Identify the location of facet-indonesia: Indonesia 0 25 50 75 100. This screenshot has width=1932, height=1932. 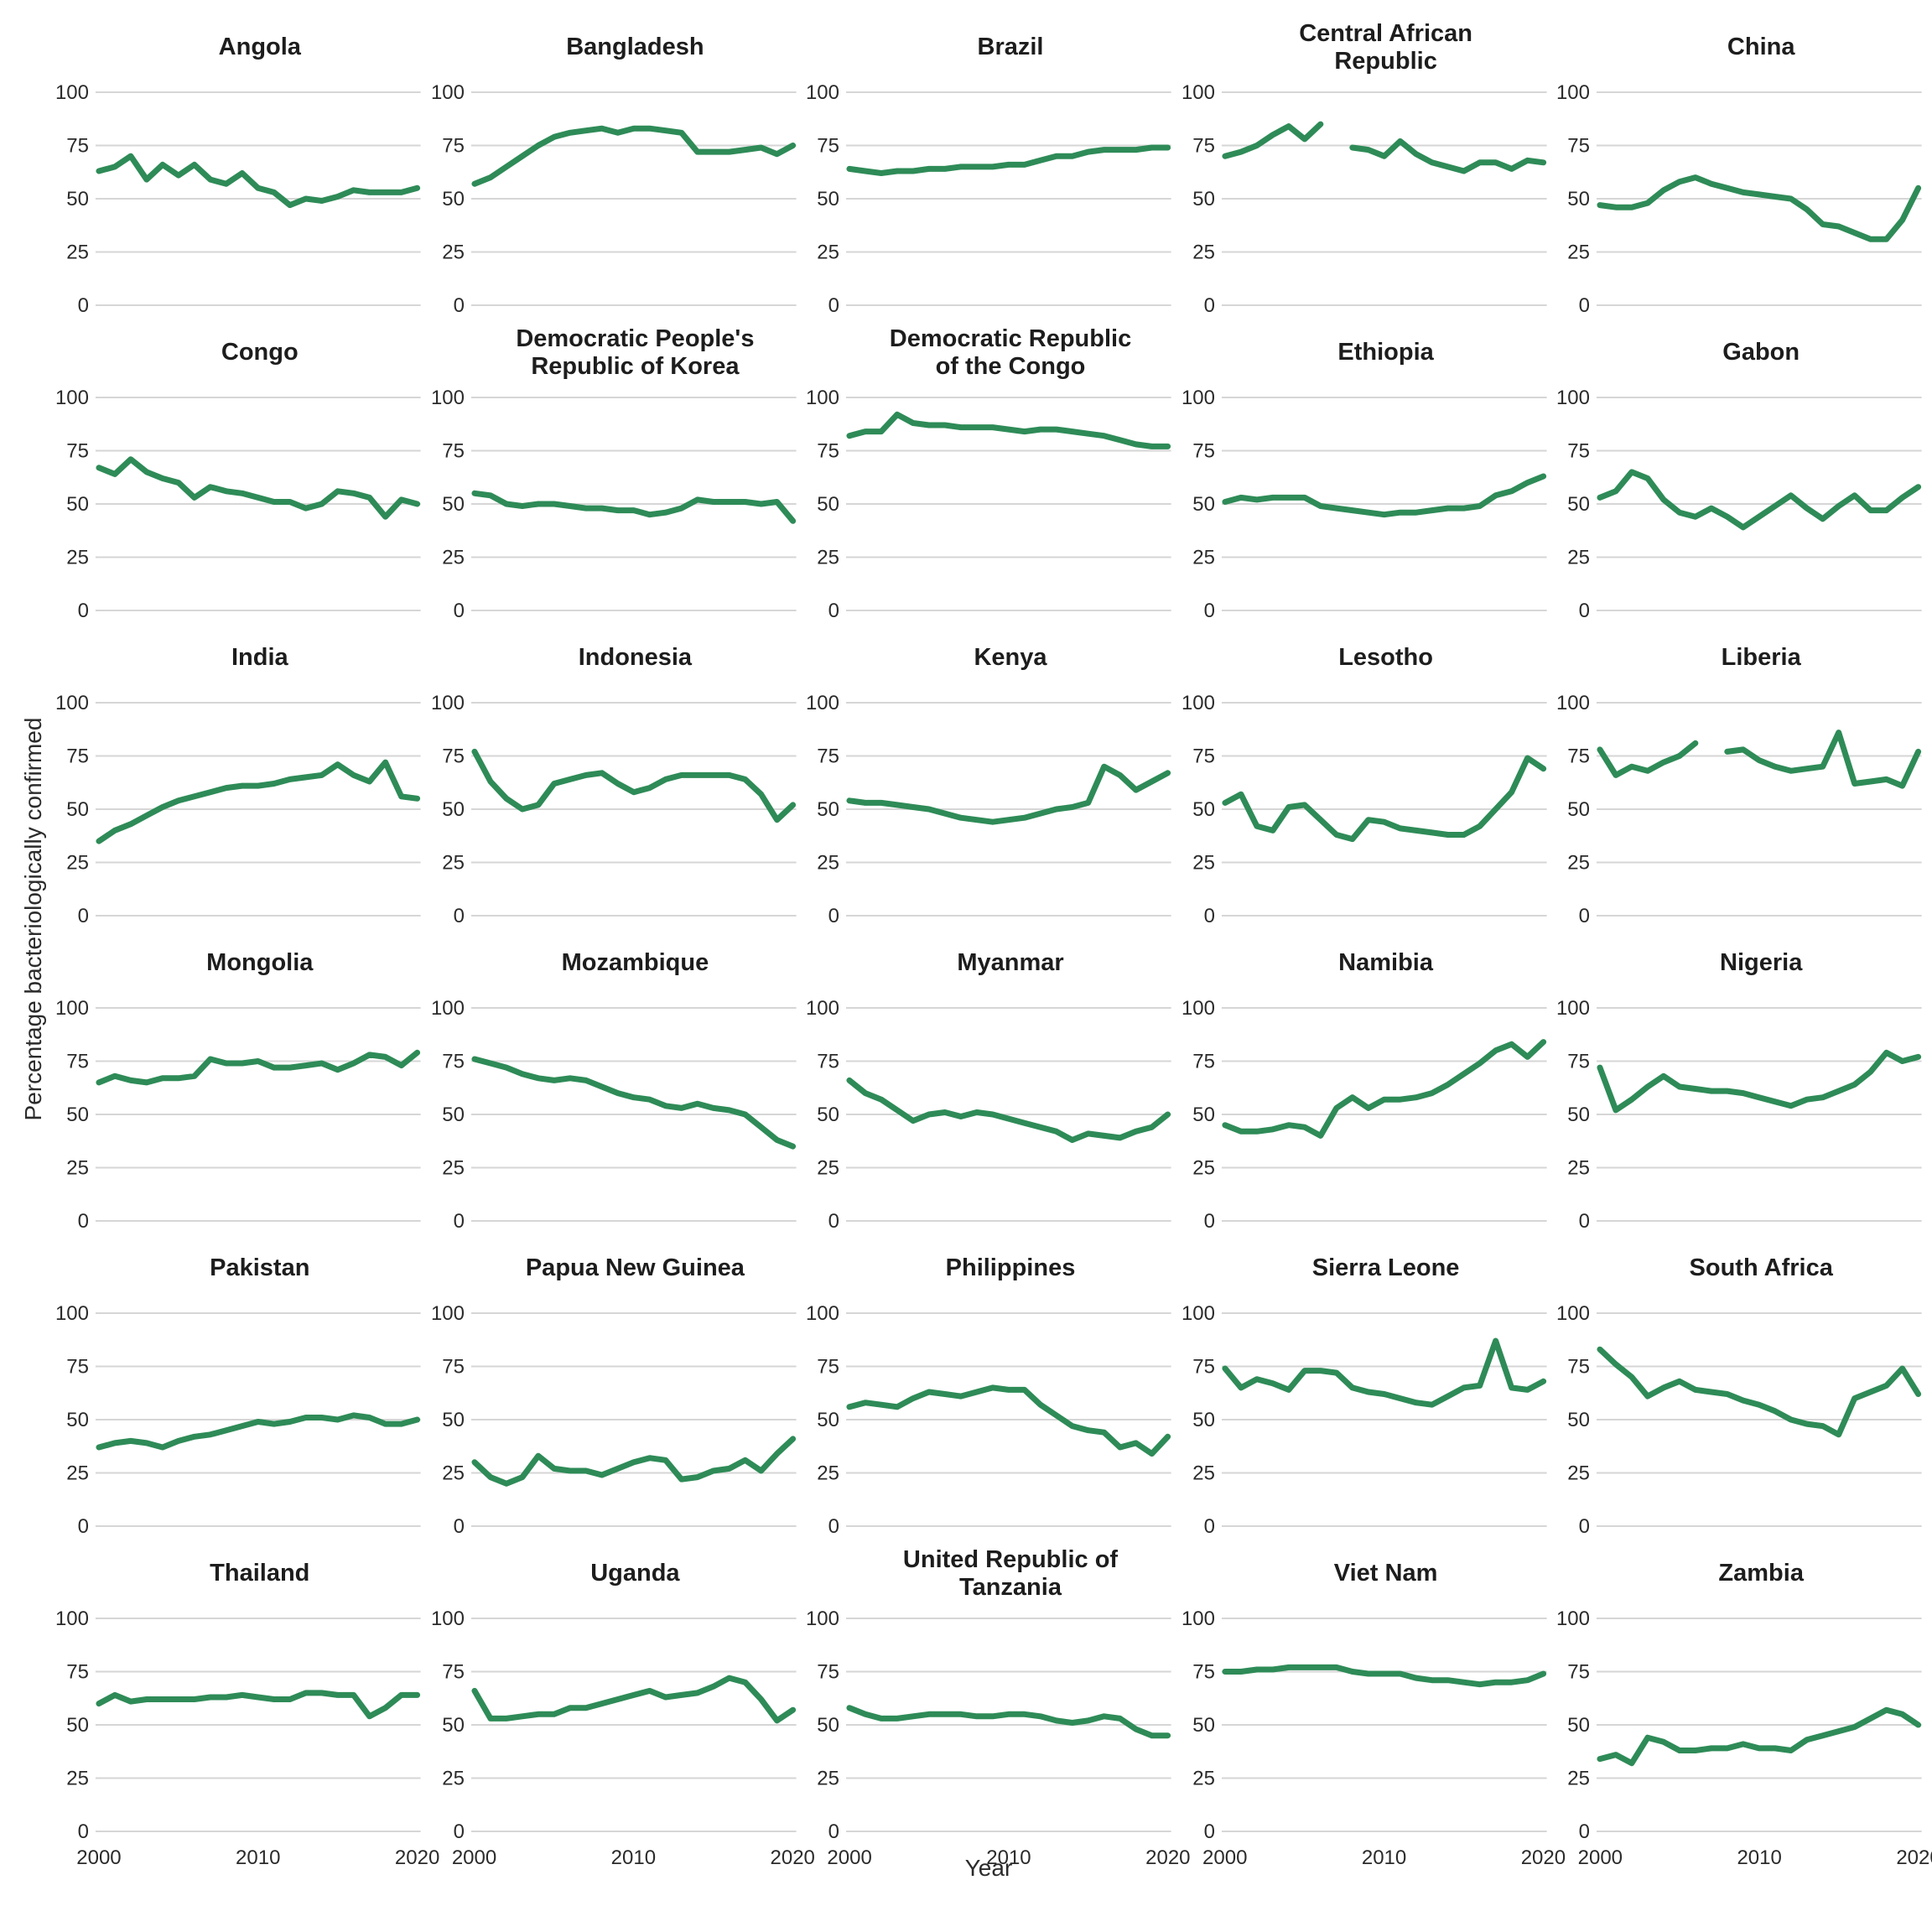
(613, 774).